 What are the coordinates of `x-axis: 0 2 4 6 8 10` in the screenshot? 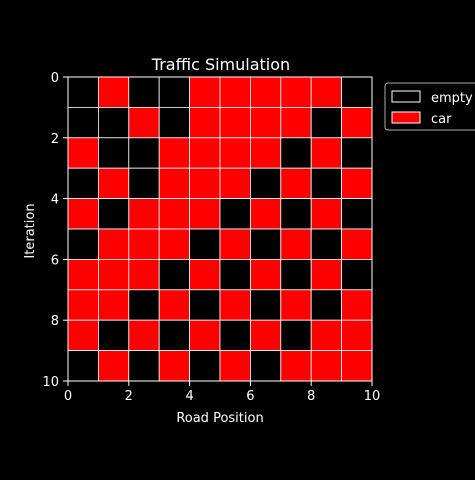 It's located at (222, 392).